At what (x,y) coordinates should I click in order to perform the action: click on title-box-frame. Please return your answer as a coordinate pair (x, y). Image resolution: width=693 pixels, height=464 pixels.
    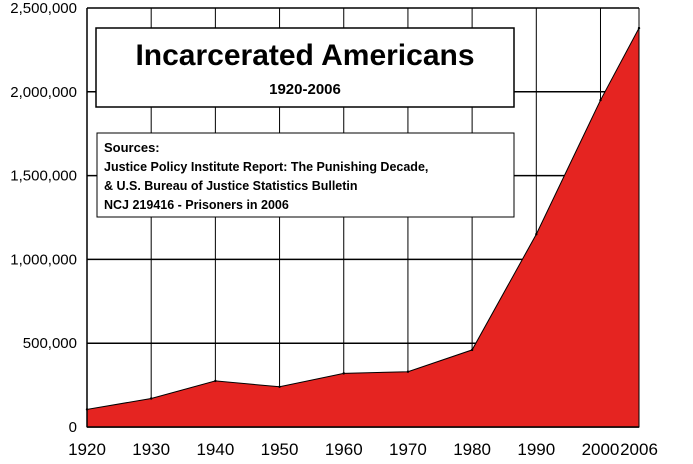
    Looking at the image, I should click on (305, 67).